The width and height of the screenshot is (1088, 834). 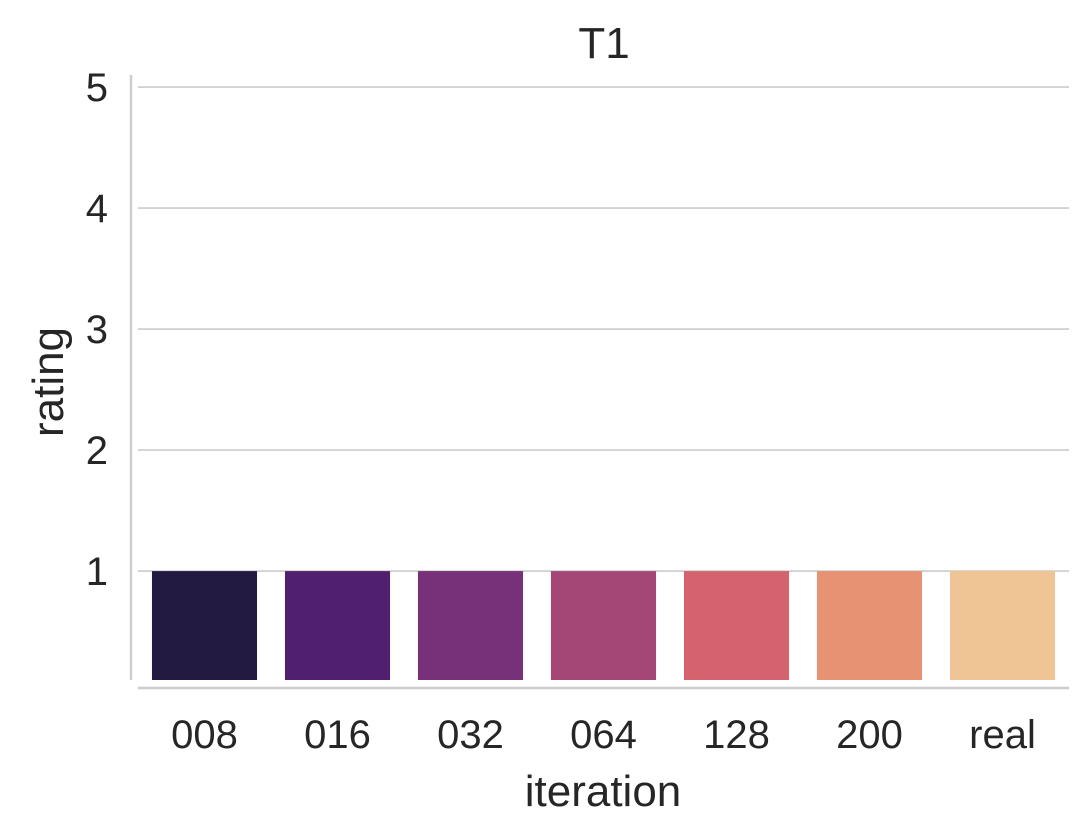 What do you see at coordinates (603, 43) in the screenshot?
I see `chart-title: T1` at bounding box center [603, 43].